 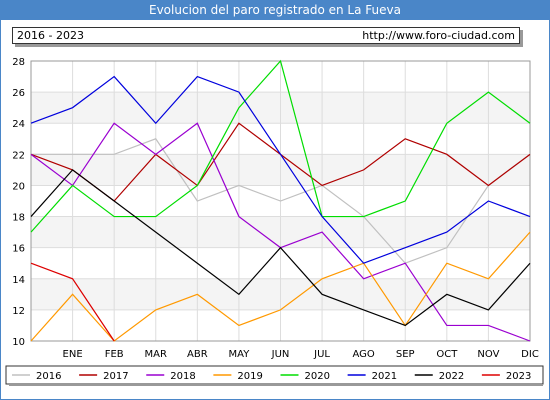 I want to click on y-tick-label: 16, so click(x=18, y=249).